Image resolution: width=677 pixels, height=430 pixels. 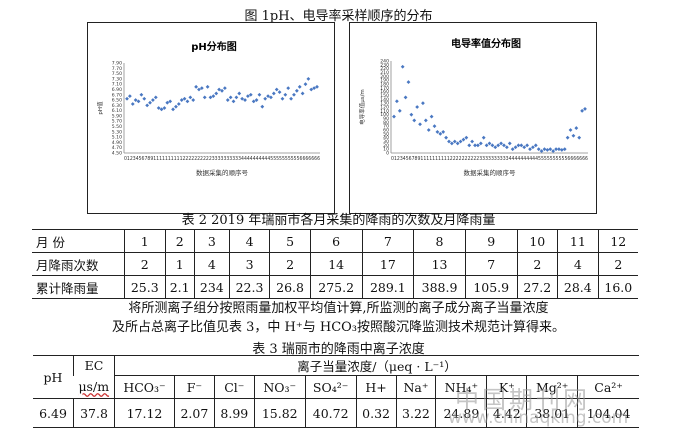 What do you see at coordinates (386, 131) in the screenshot?
I see `y-tick-label: 60` at bounding box center [386, 131].